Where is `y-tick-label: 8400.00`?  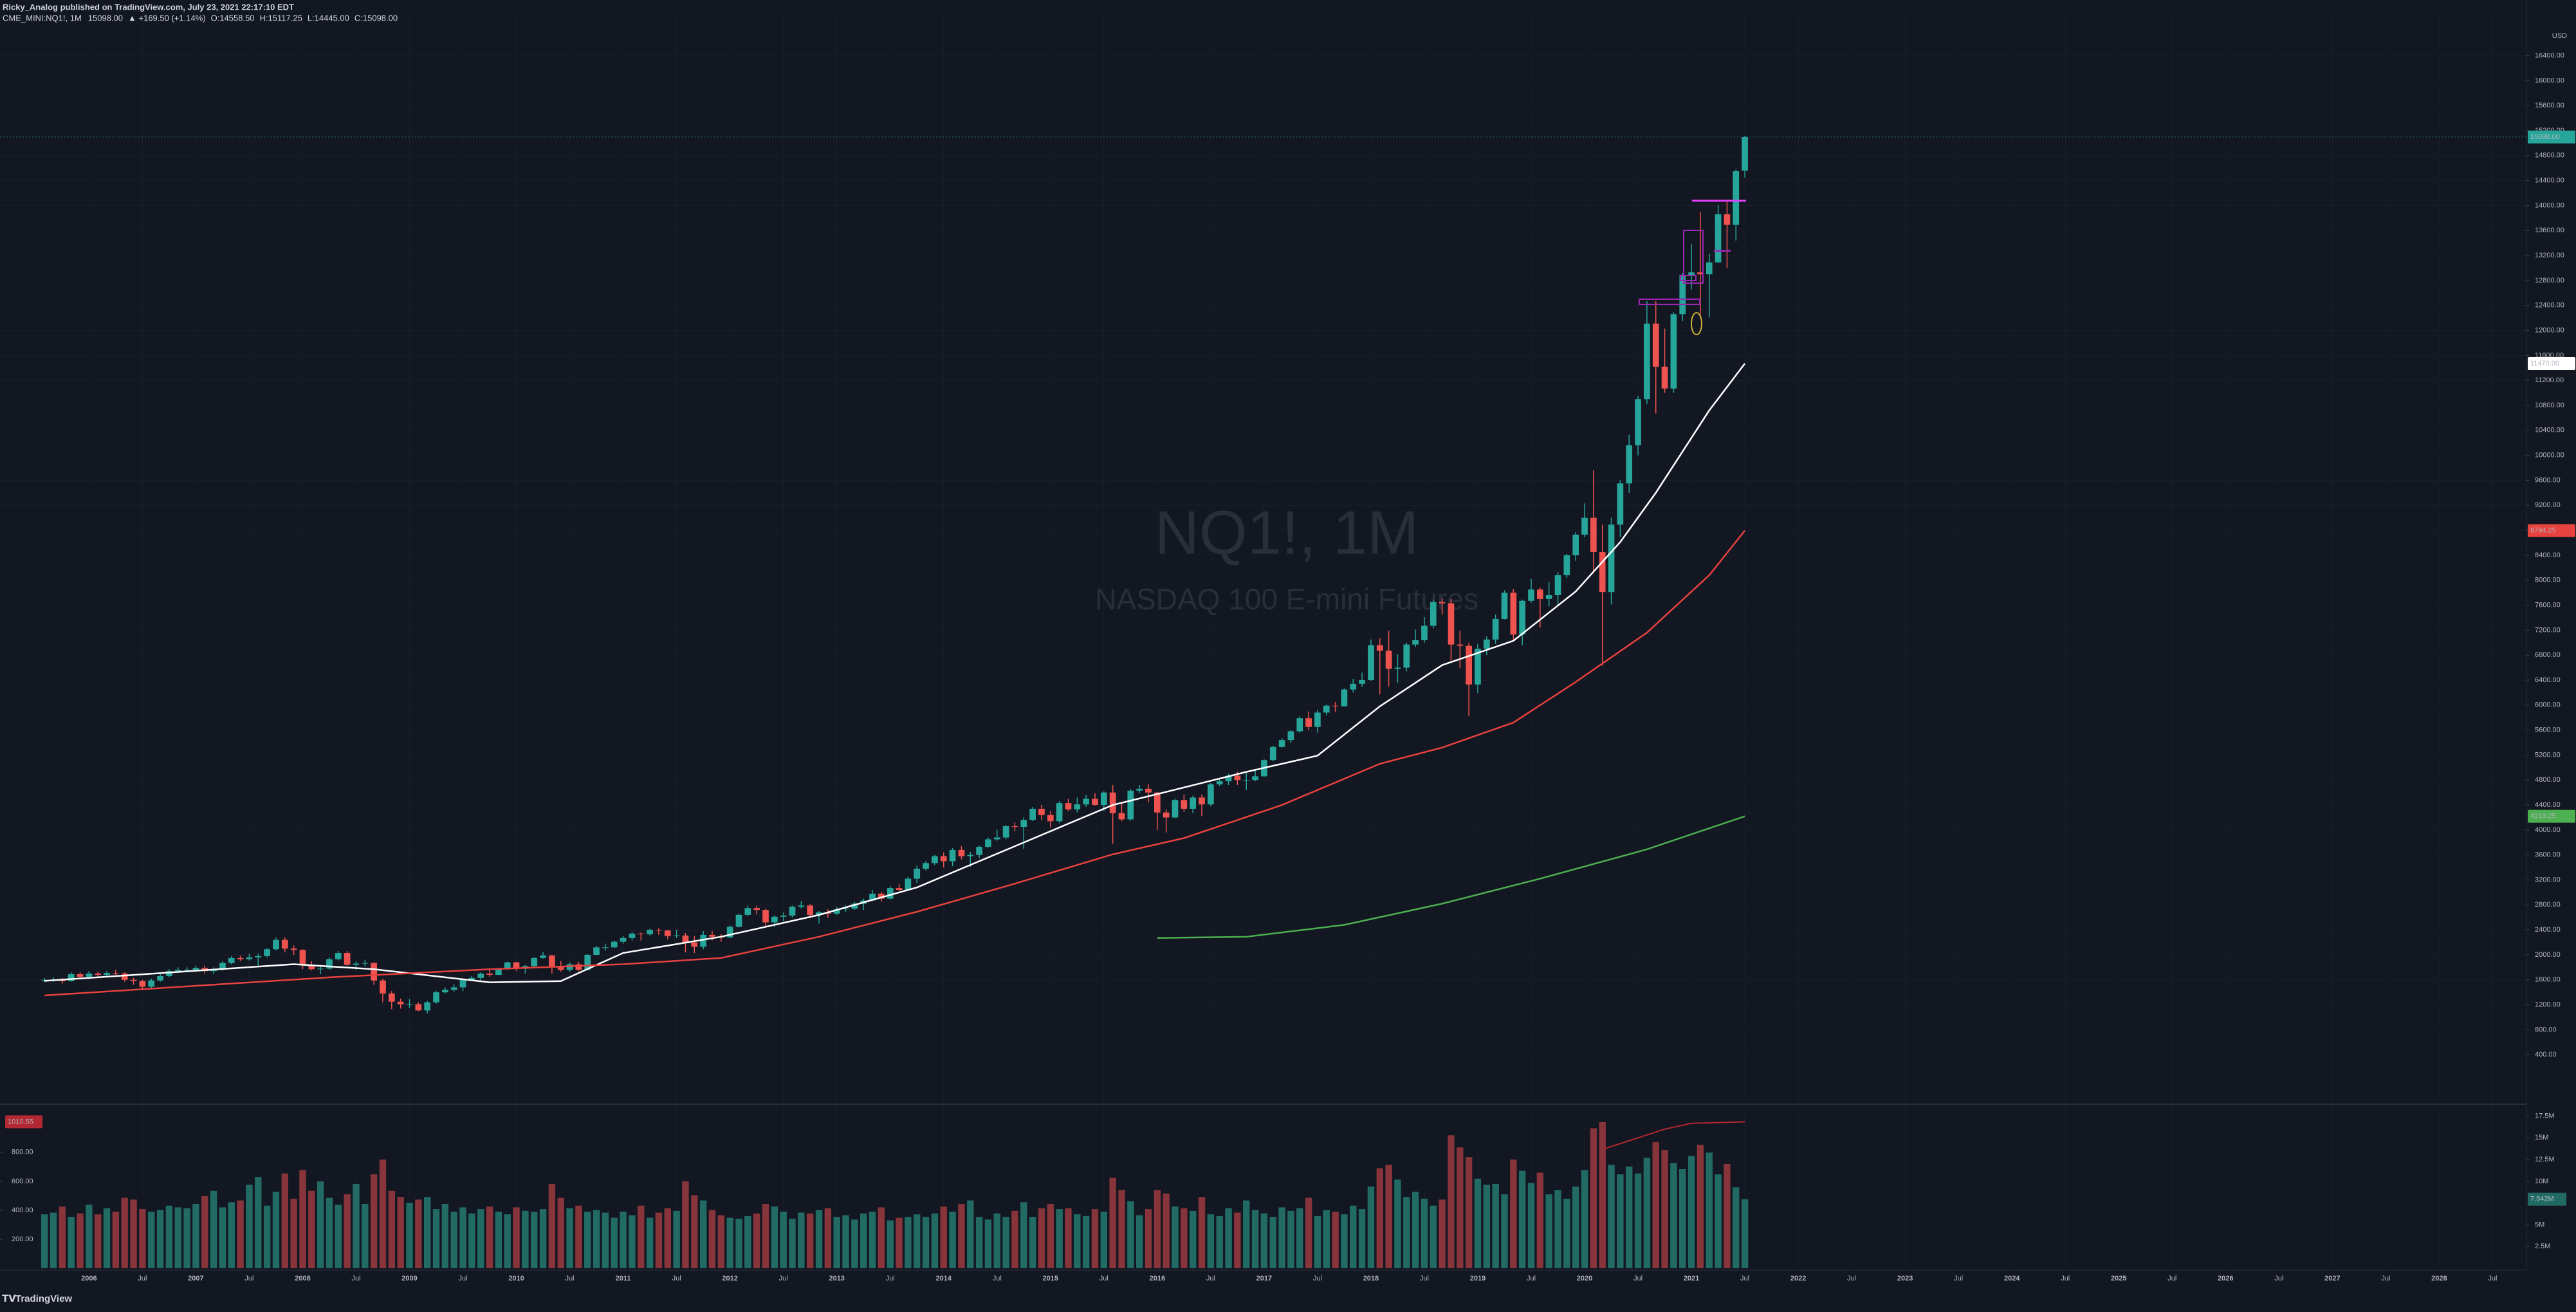
y-tick-label: 8400.00 is located at coordinates (2548, 555).